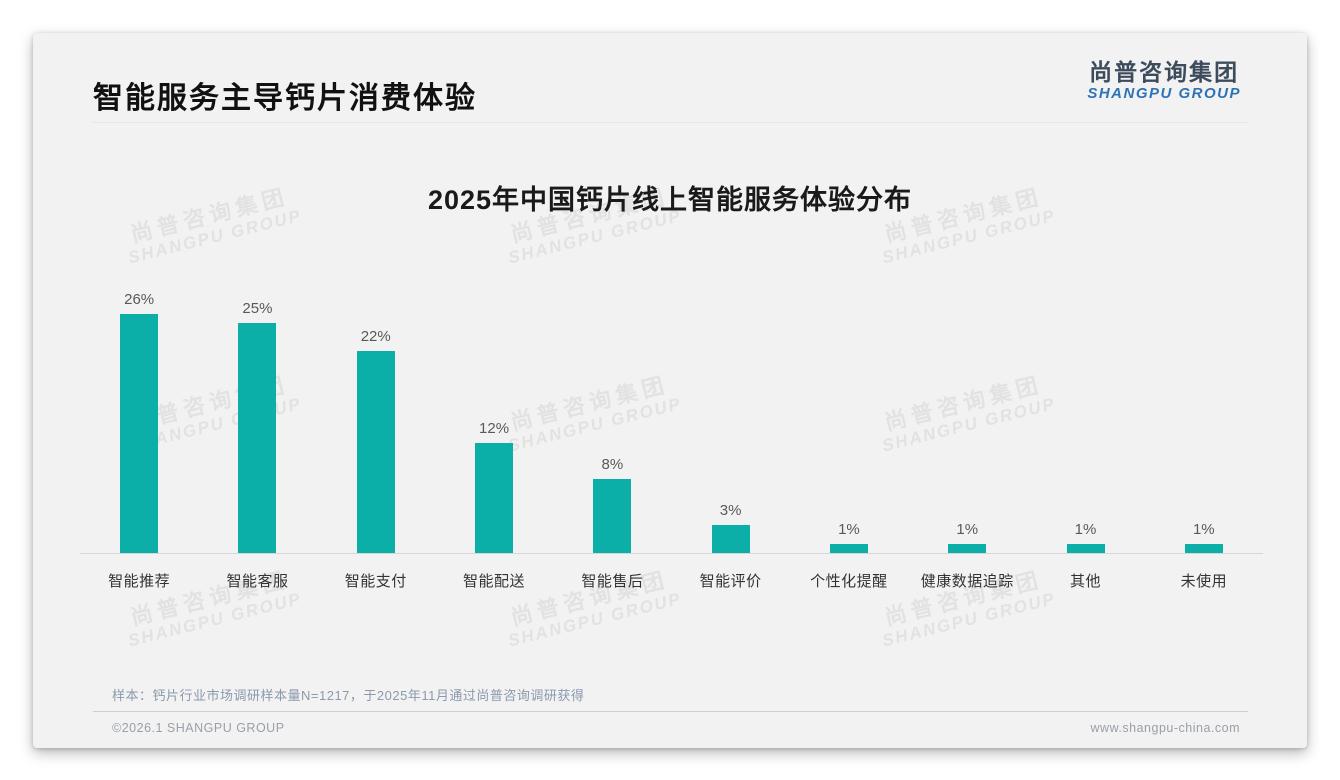 The image size is (1340, 780). Describe the element at coordinates (348, 695) in the screenshot. I see `sample-footnote: 样本：钙片行业市场调研样本量N=1217，于2025年11月通过尚普咨询调研获得` at that location.